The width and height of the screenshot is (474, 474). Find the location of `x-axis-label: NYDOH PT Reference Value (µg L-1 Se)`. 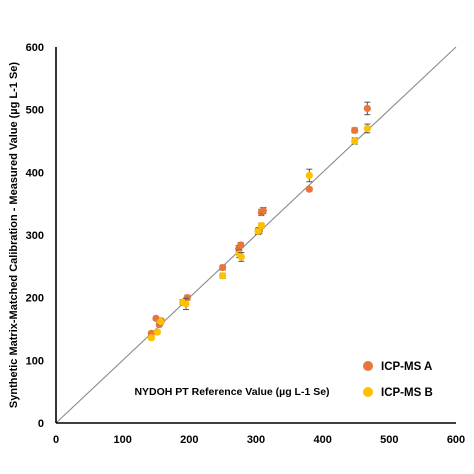

x-axis-label: NYDOH PT Reference Value (µg L-1 Se) is located at coordinates (231, 392).